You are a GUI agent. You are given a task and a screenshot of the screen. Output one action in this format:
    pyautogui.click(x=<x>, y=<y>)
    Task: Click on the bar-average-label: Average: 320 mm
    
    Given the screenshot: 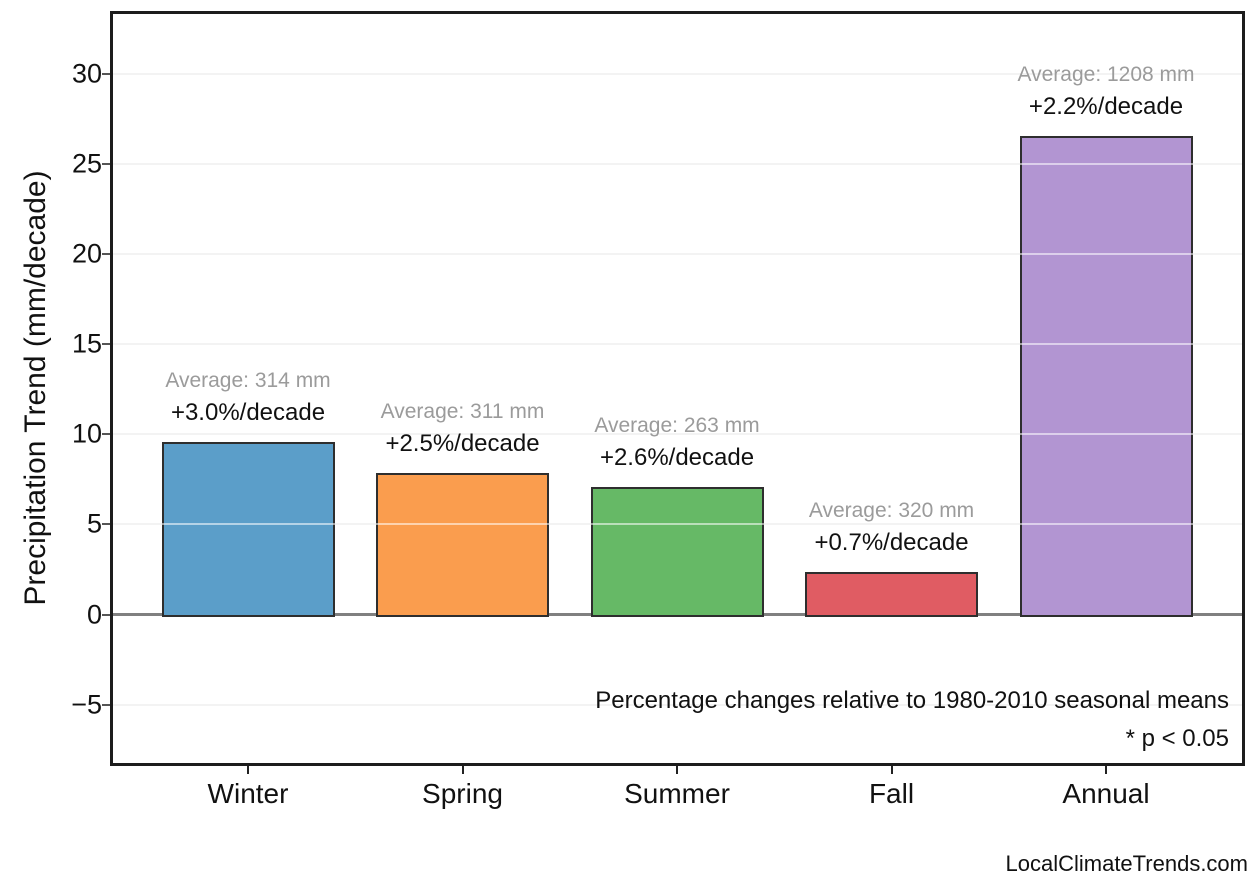 What is the action you would take?
    pyautogui.click(x=891, y=511)
    